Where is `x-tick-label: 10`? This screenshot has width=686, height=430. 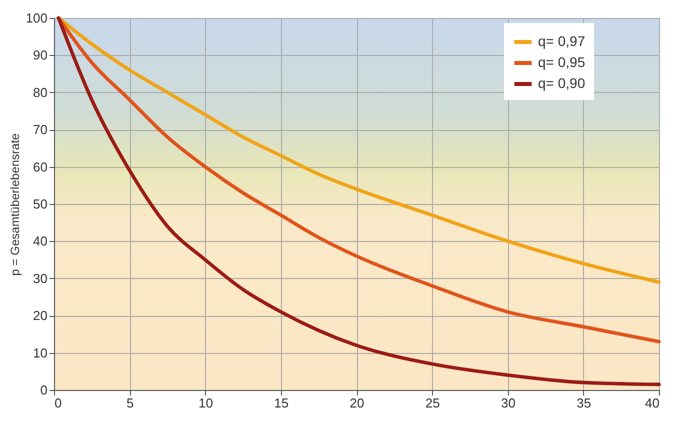
x-tick-label: 10 is located at coordinates (205, 403).